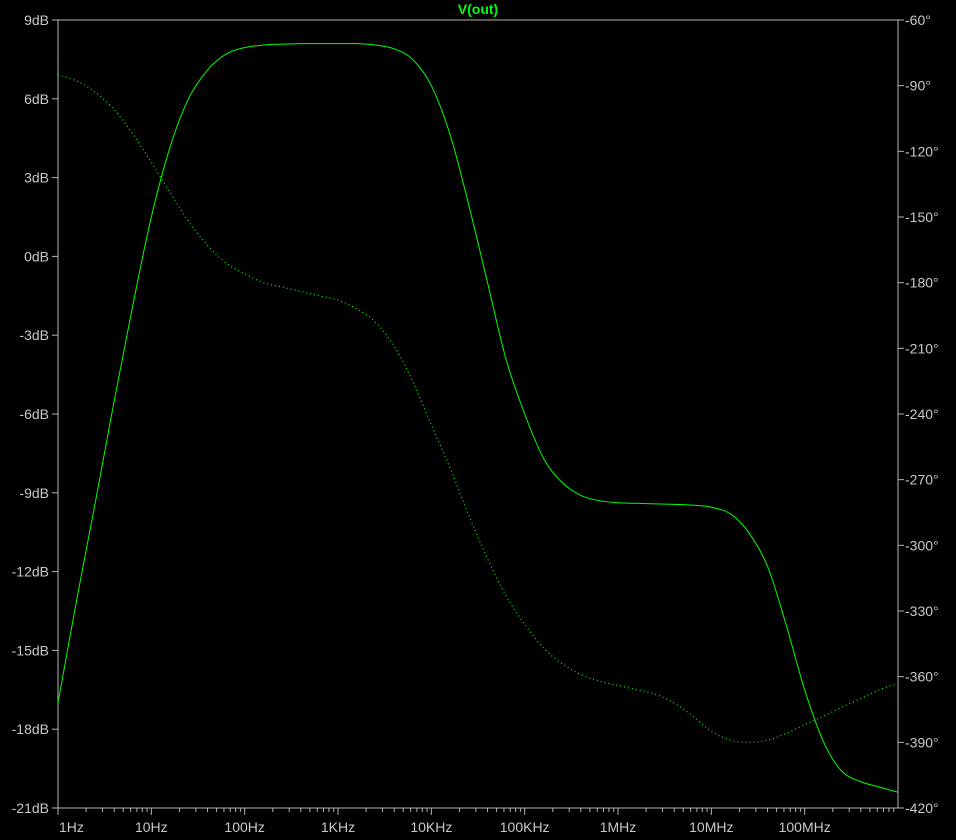  Describe the element at coordinates (922, 480) in the screenshot. I see `y-right-tick-label: -270°` at that location.